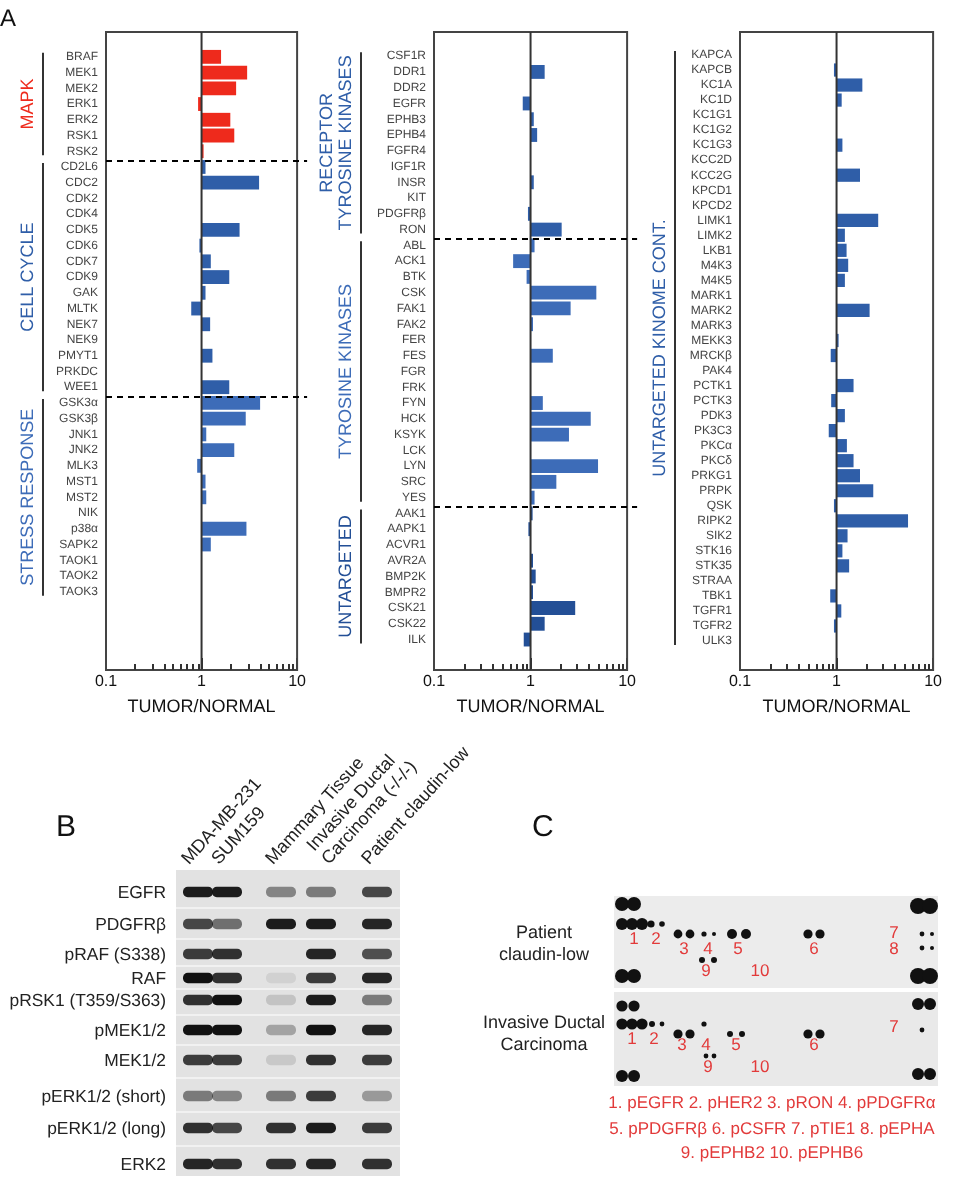 Image resolution: width=956 pixels, height=1188 pixels. Describe the element at coordinates (129, 1030) in the screenshot. I see `text: pMEK1/2` at that location.